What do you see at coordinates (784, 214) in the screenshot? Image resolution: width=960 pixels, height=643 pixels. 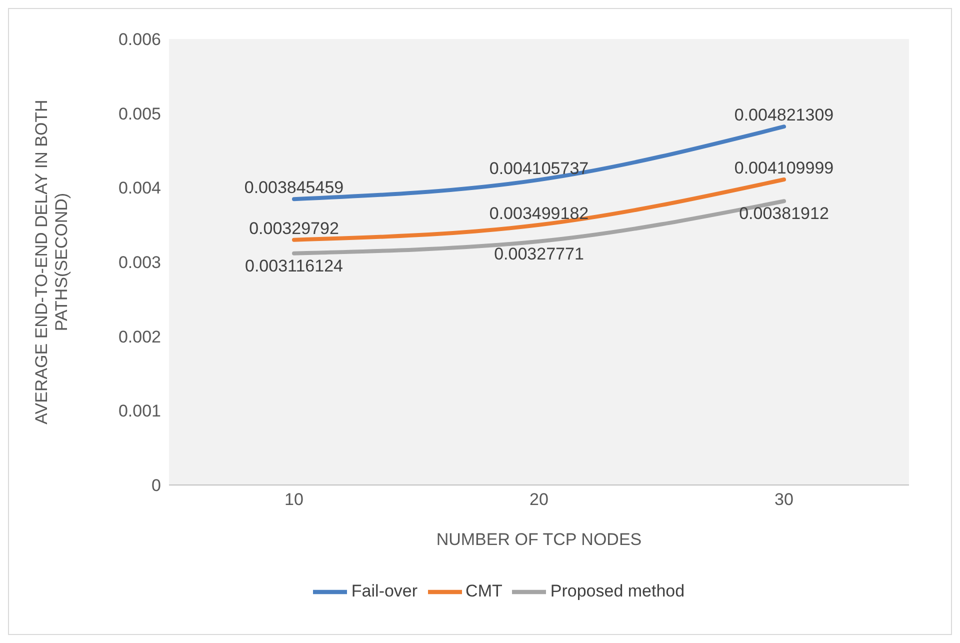 I see `data-label: 0.00381912` at bounding box center [784, 214].